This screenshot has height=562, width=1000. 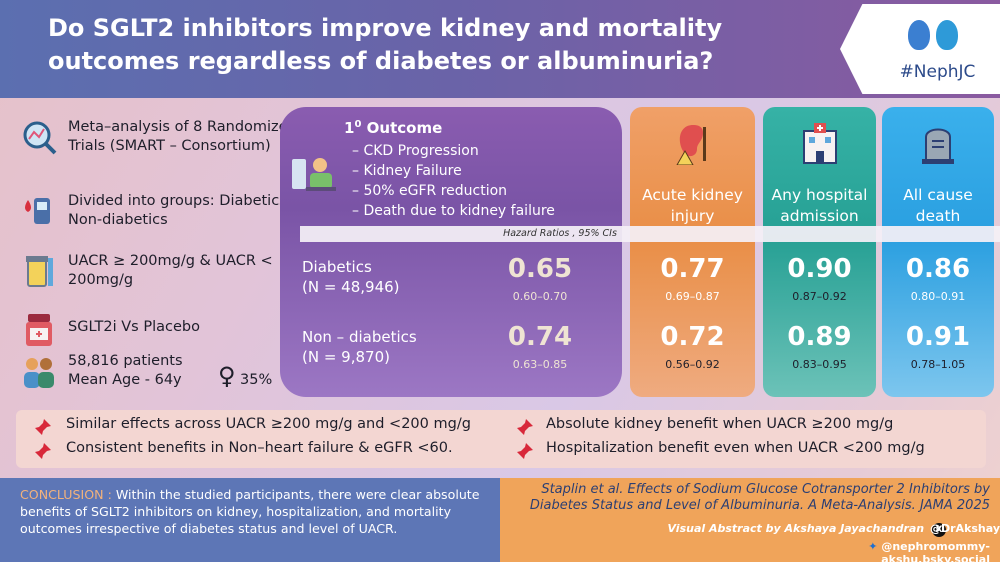 I want to click on conclusion-label: CONCLUSION :, so click(x=66, y=494).